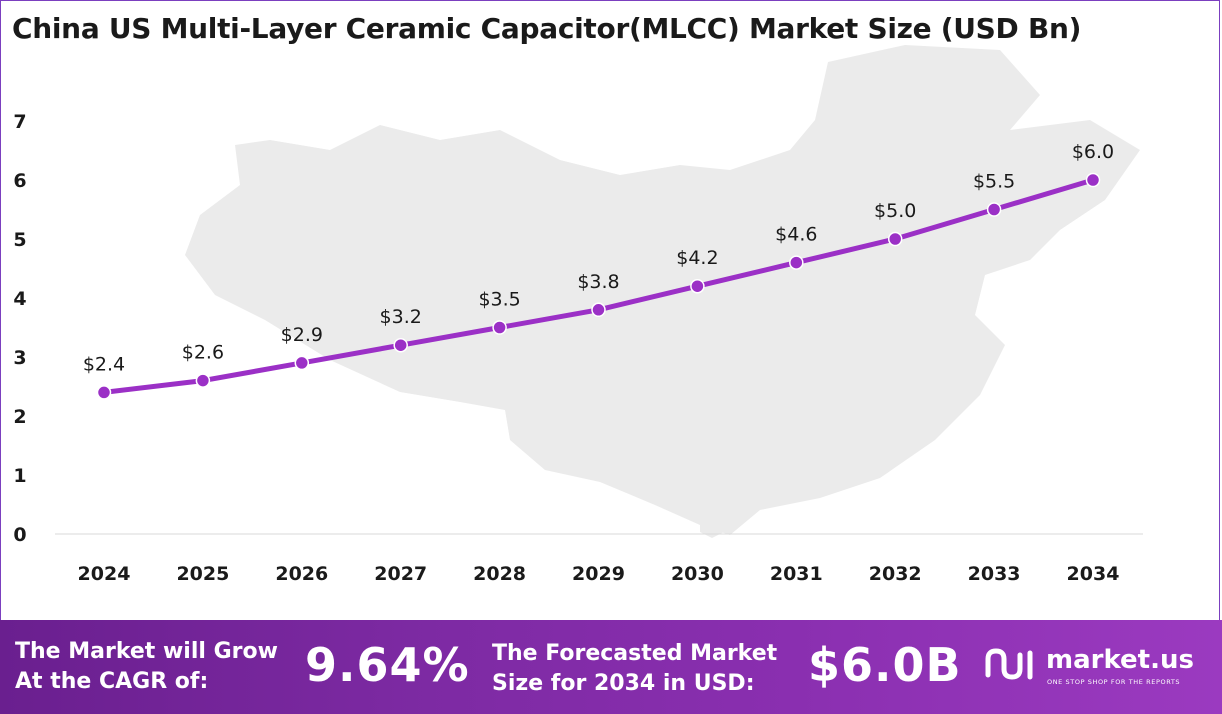 The image size is (1222, 714). What do you see at coordinates (19, 328) in the screenshot?
I see `y-axis-ticks: 0 1 2 3 4 5 6 7` at bounding box center [19, 328].